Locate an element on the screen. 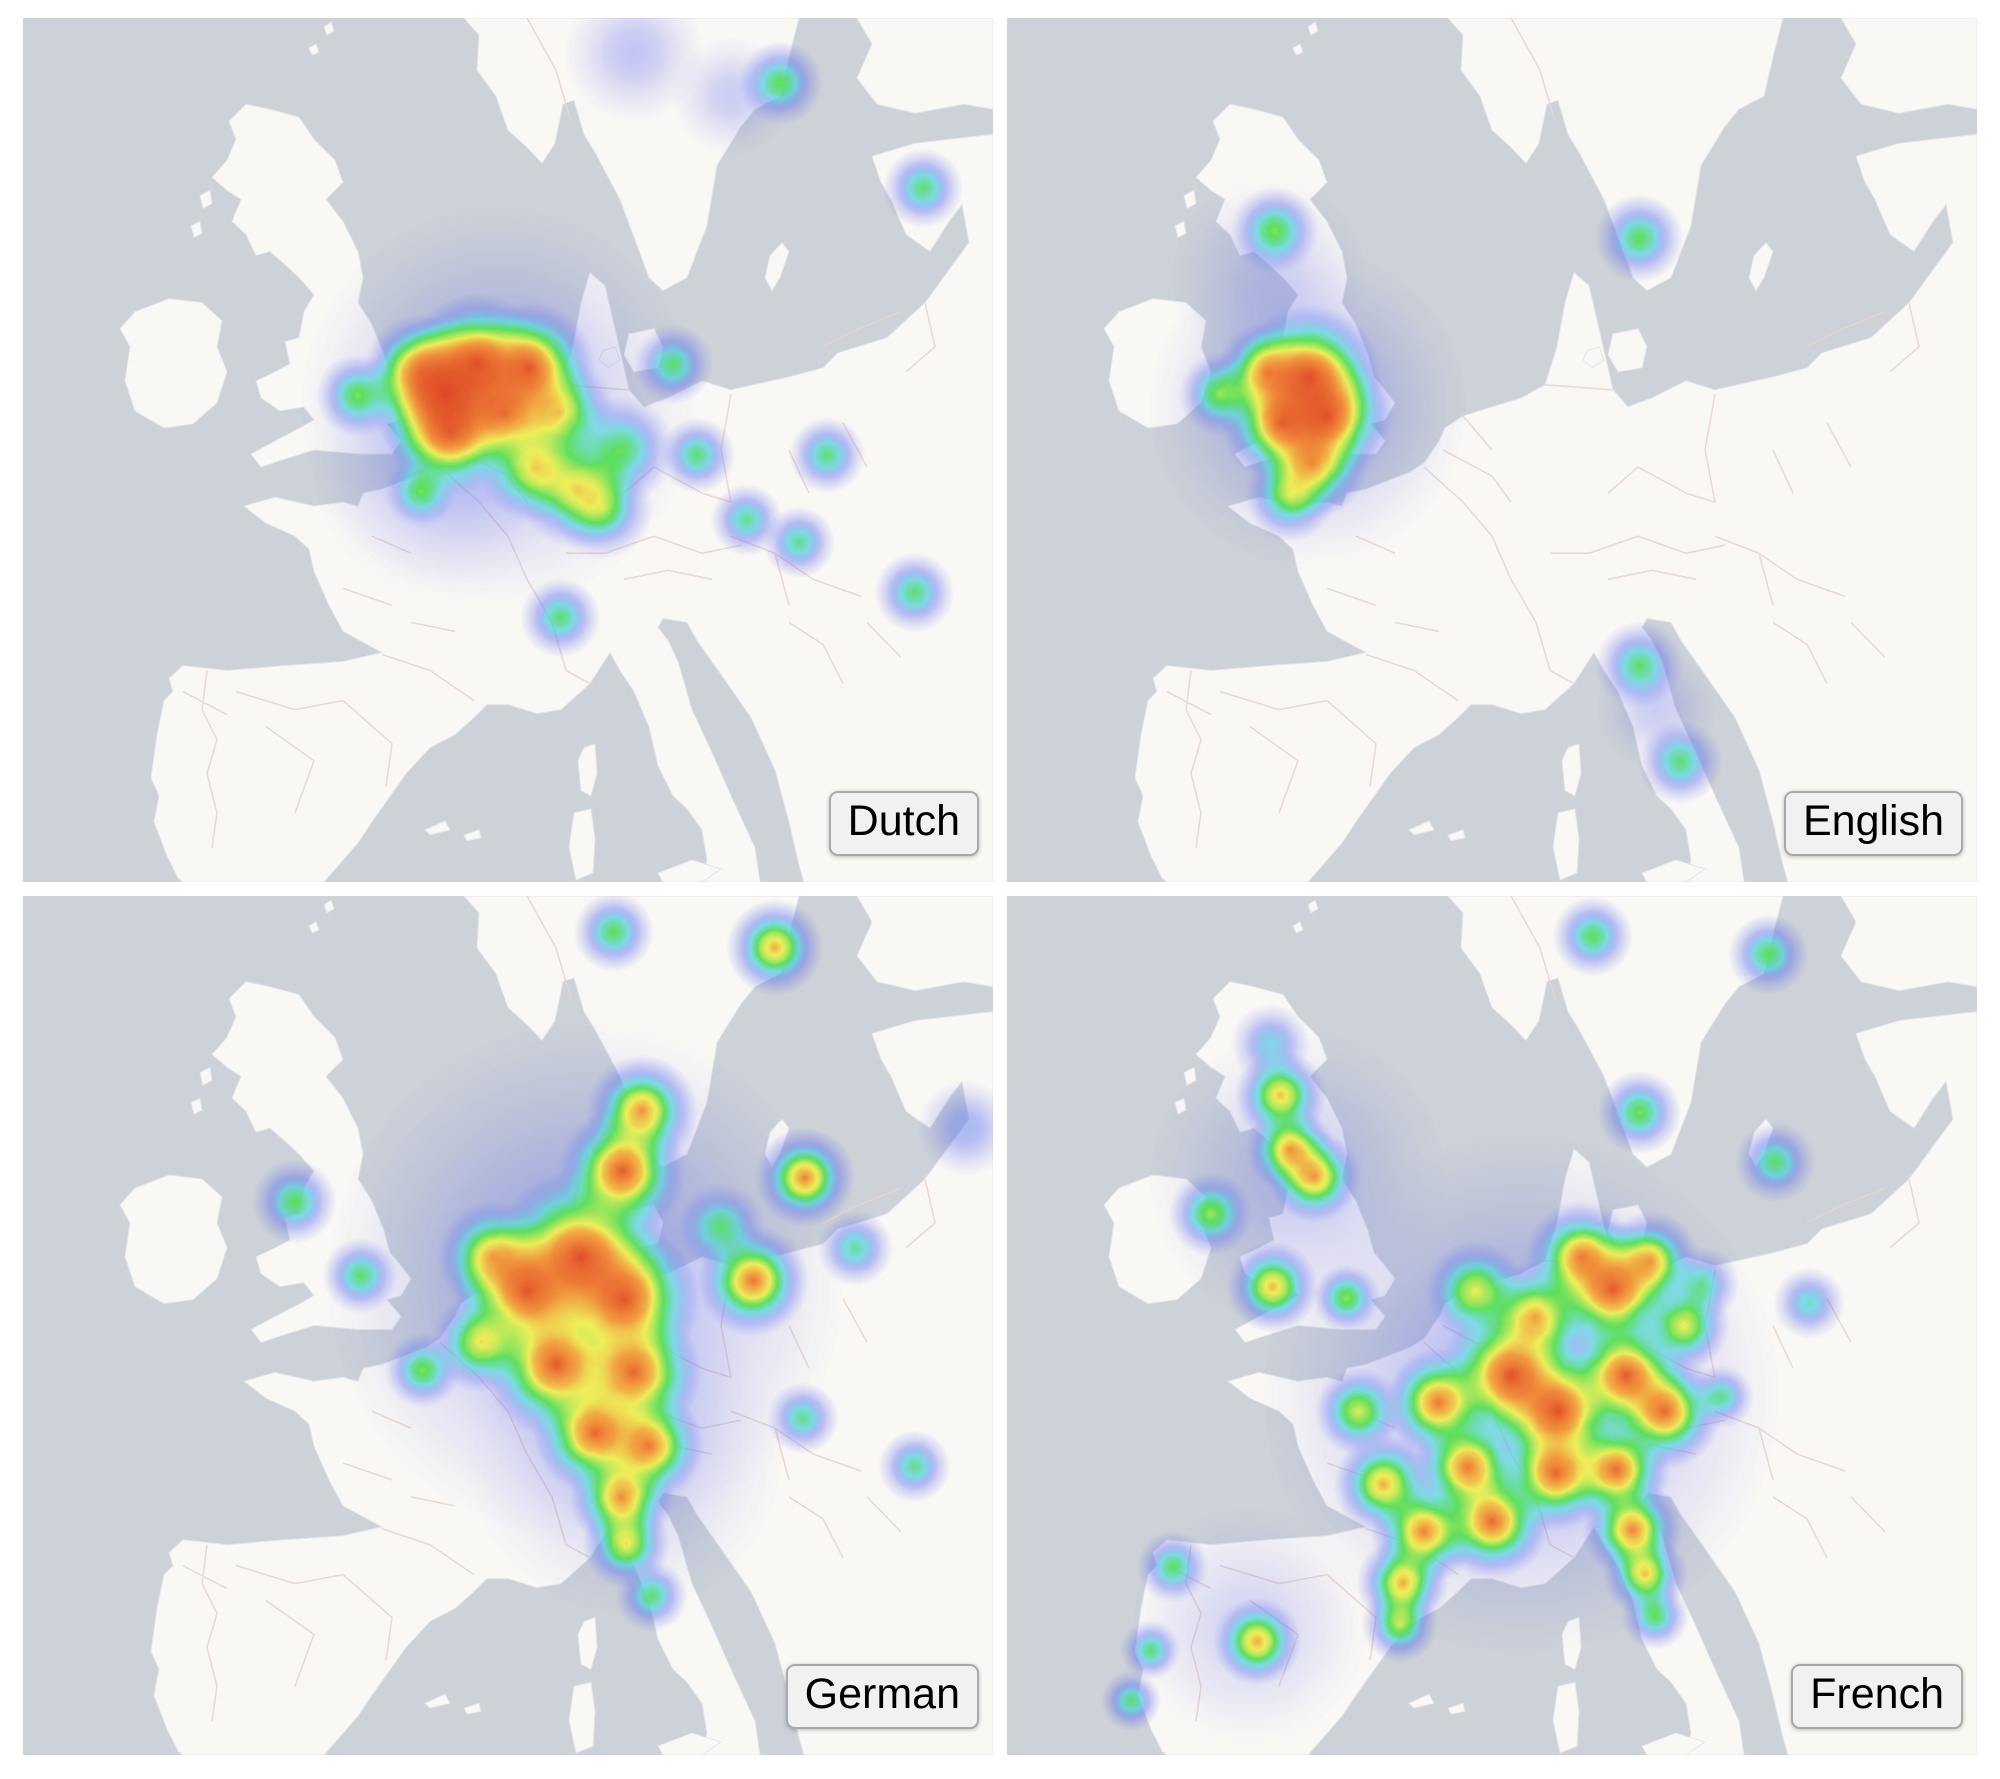 This screenshot has height=1779, width=2000. language-label-dutch: Dutch is located at coordinates (903, 823).